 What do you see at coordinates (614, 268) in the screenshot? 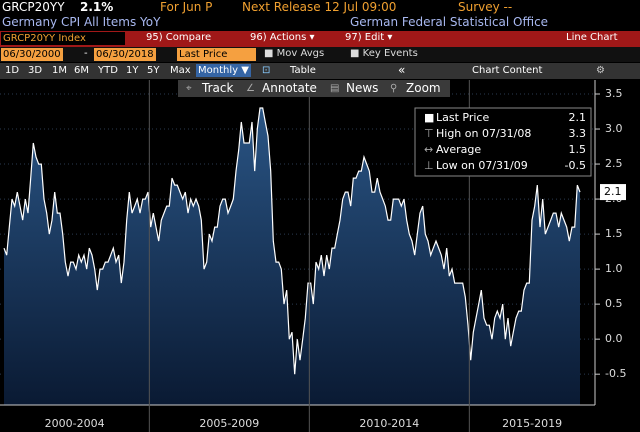
I see `y-tick-label: 1.0` at bounding box center [614, 268].